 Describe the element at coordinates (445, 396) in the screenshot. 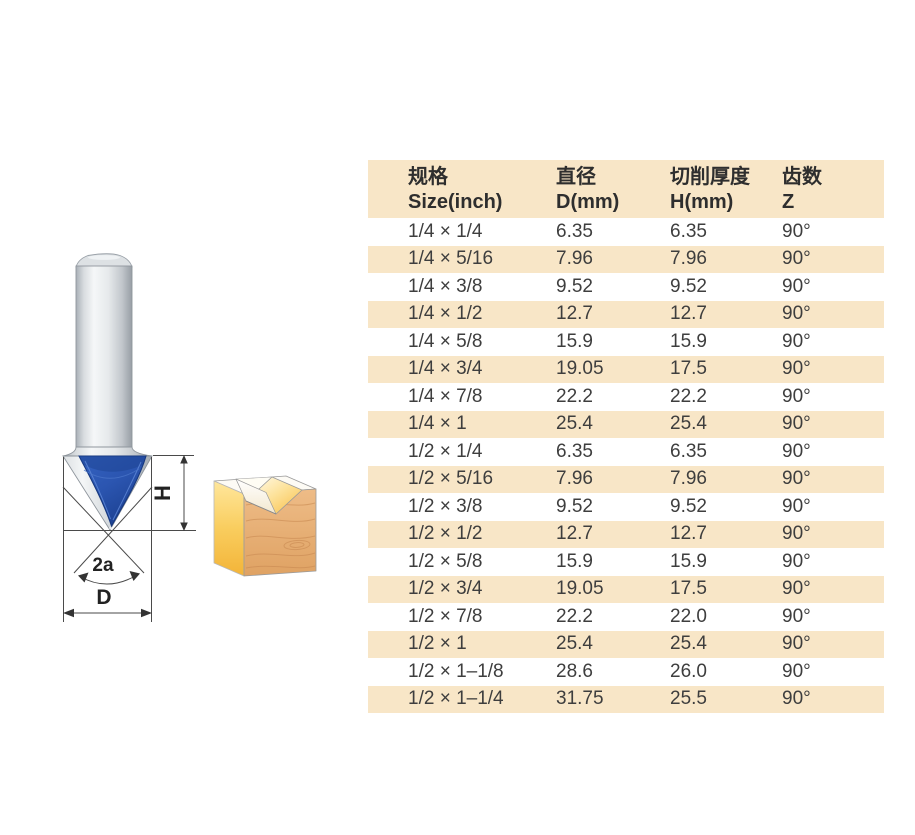

I see `cell-size: 1/4 × 7/8` at that location.